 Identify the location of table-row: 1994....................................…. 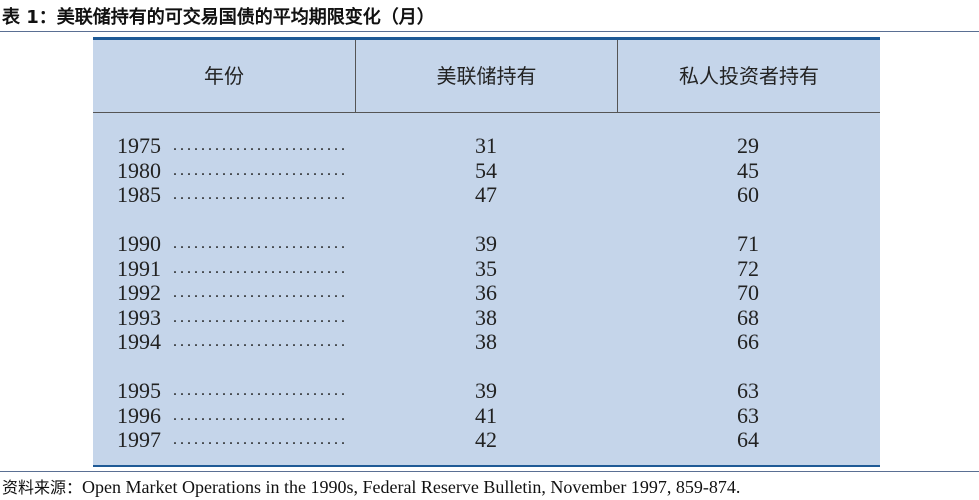
(486, 342).